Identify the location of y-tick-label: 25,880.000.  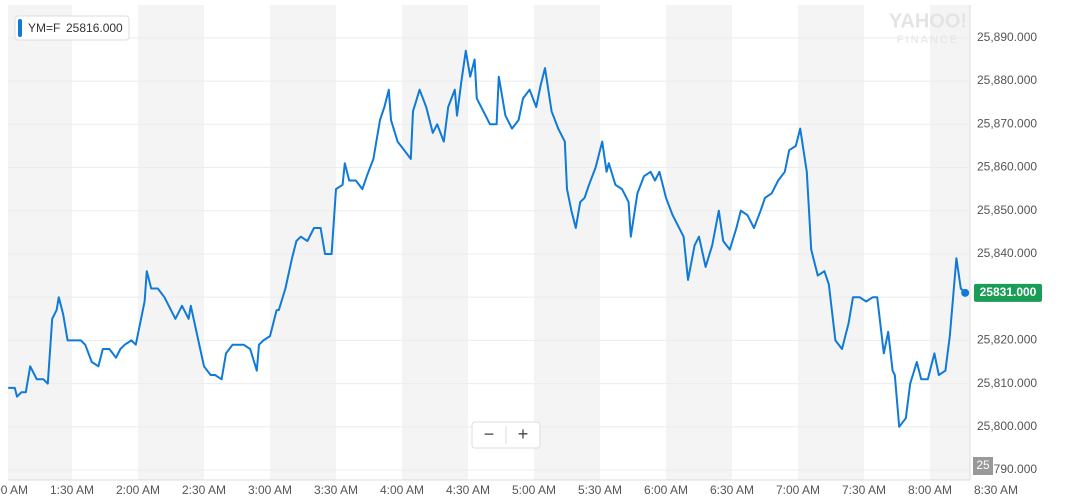
(1007, 80).